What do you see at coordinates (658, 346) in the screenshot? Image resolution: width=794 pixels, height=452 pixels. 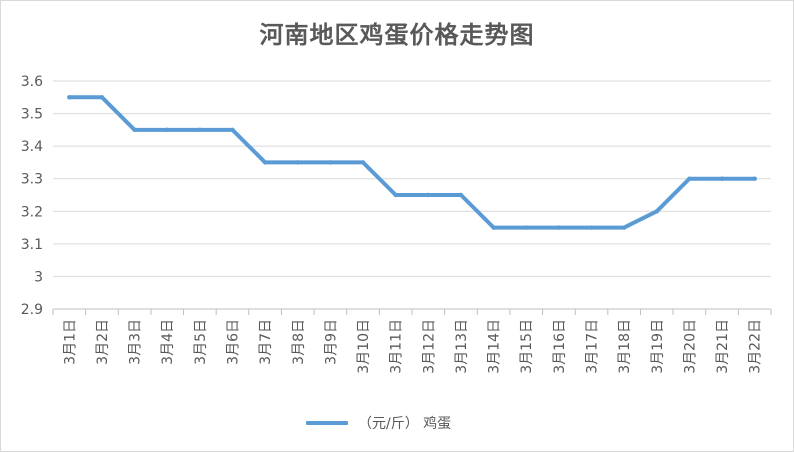 I see `x-tick-label: 3月19日` at bounding box center [658, 346].